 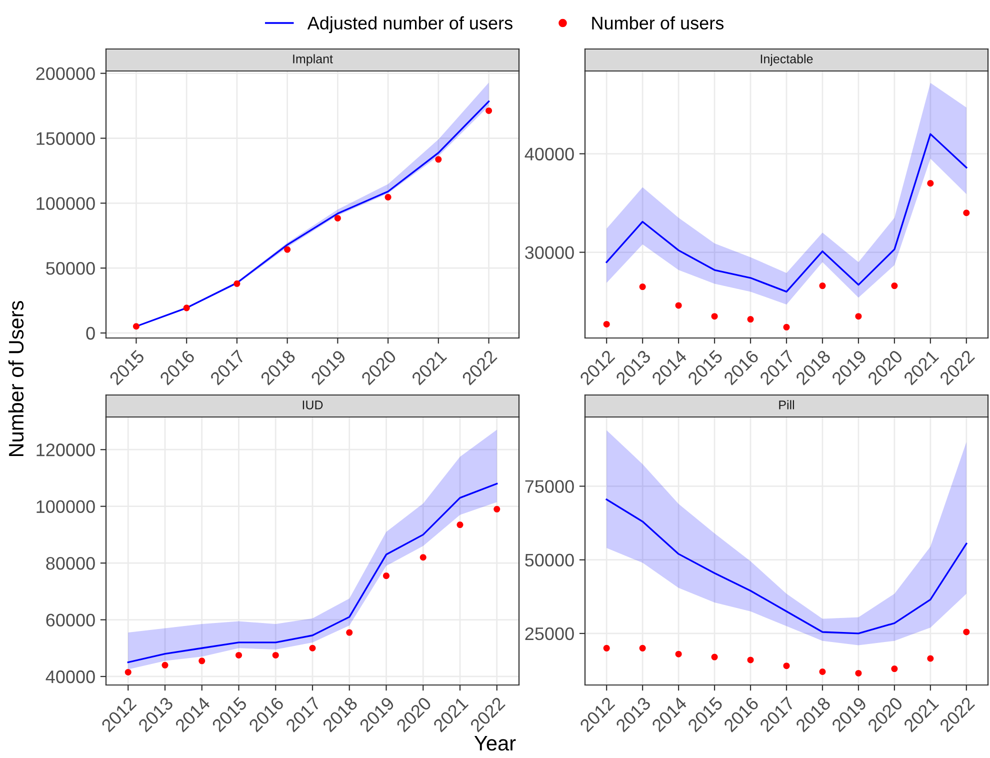 I want to click on x-axis-title: Year, so click(x=495, y=743).